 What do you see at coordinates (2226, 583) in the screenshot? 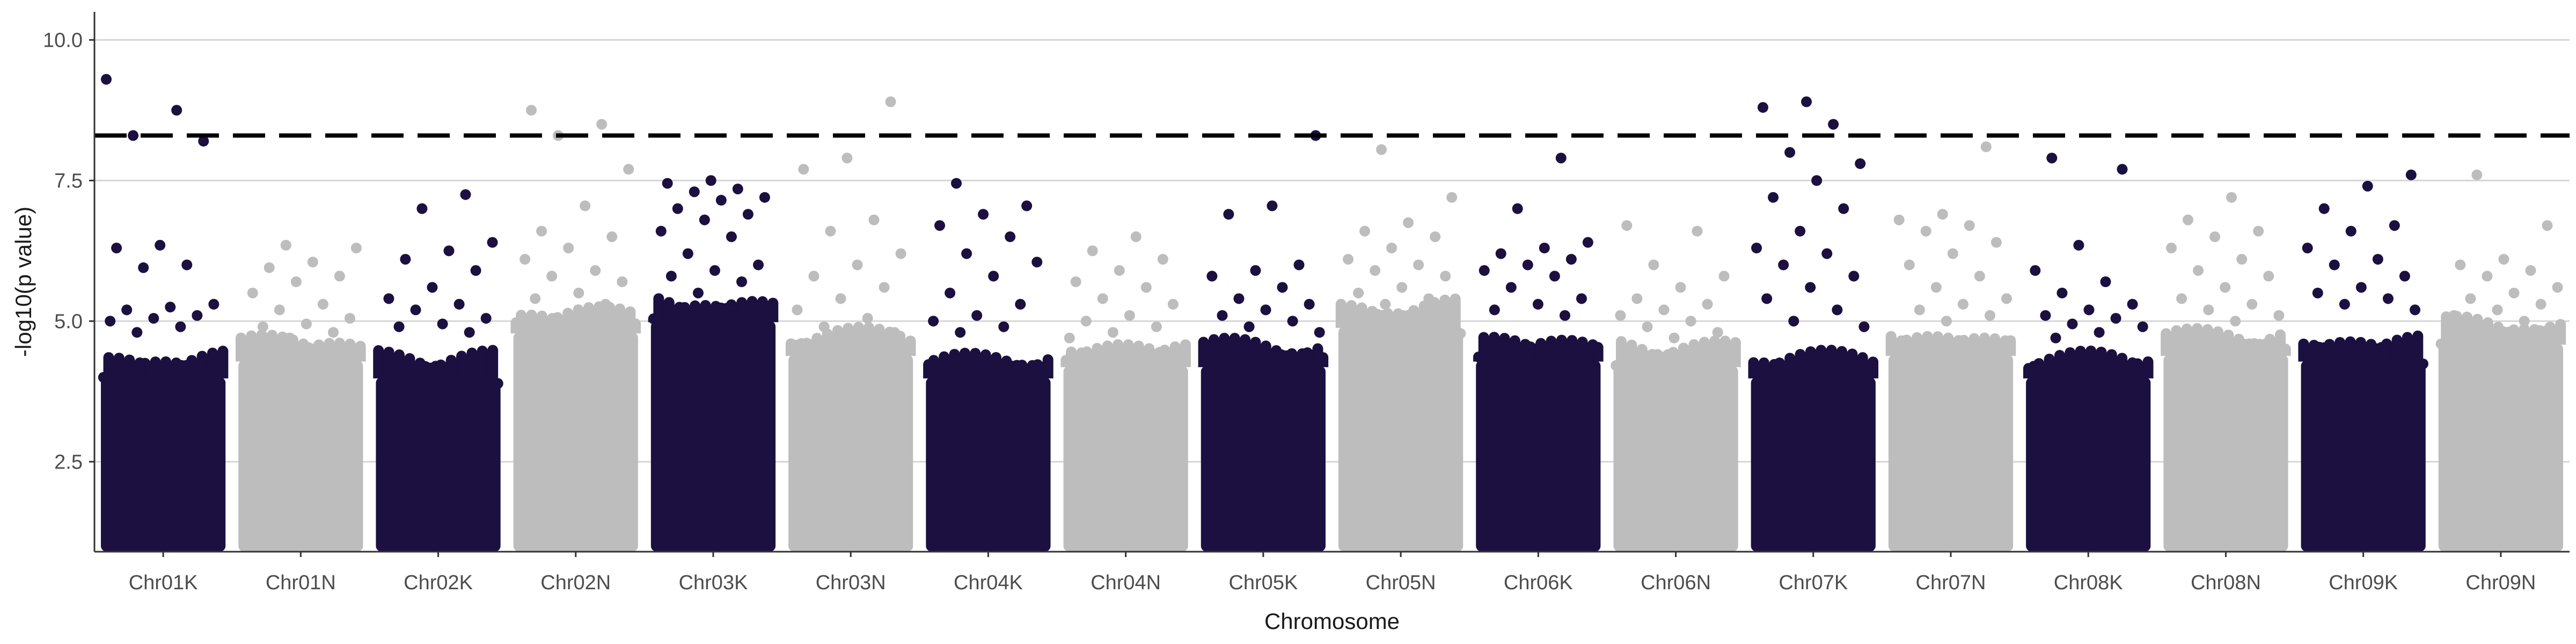
I see `x-tick-label: Chr08N` at bounding box center [2226, 583].